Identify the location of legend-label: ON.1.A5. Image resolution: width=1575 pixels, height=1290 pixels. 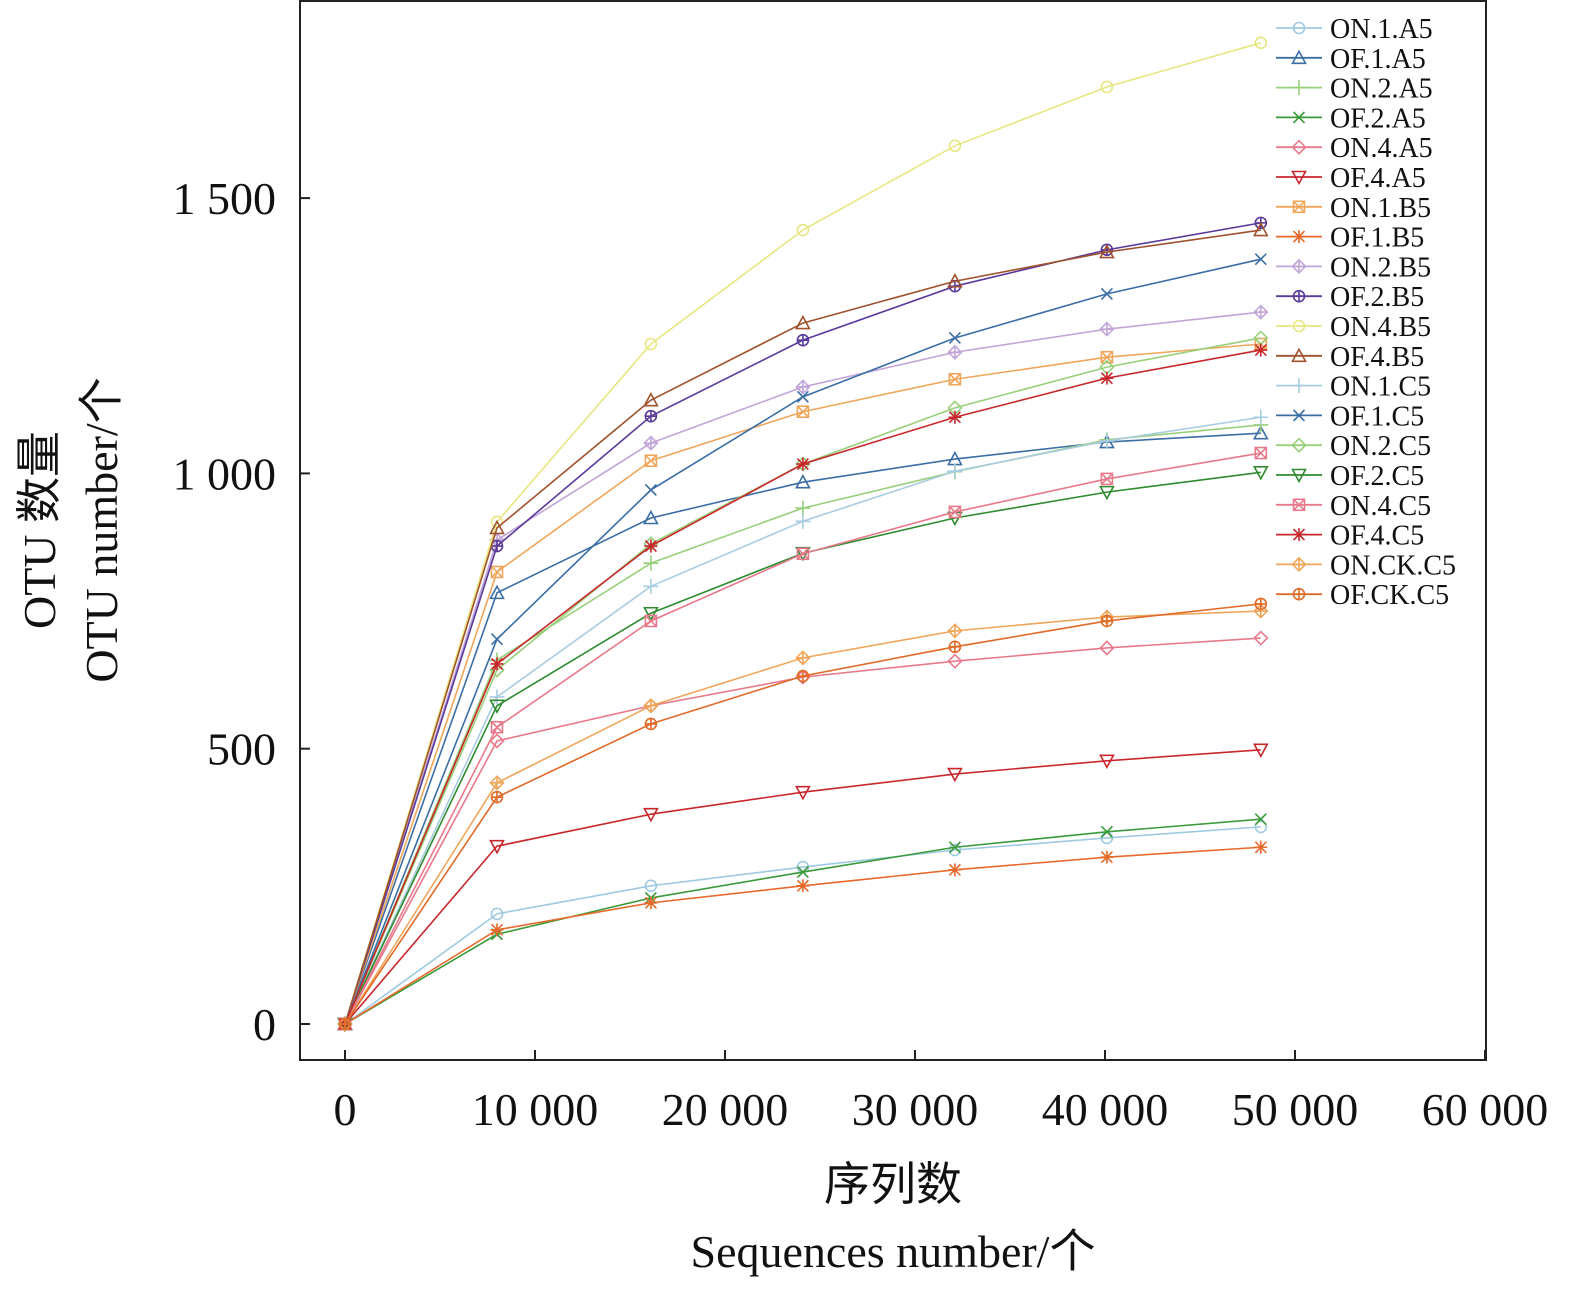
(1381, 29).